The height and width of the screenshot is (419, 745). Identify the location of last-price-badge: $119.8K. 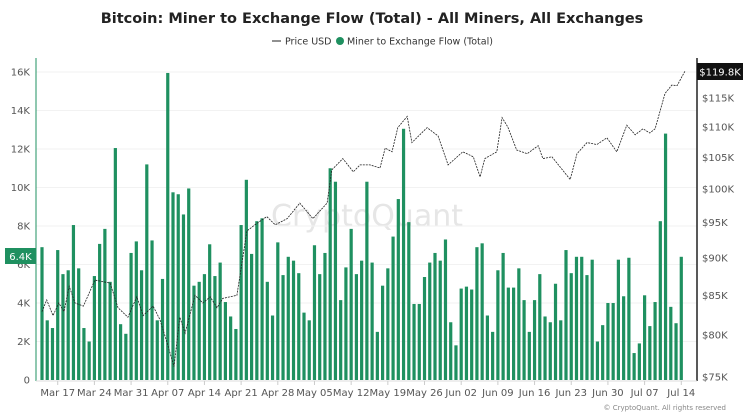
(720, 71).